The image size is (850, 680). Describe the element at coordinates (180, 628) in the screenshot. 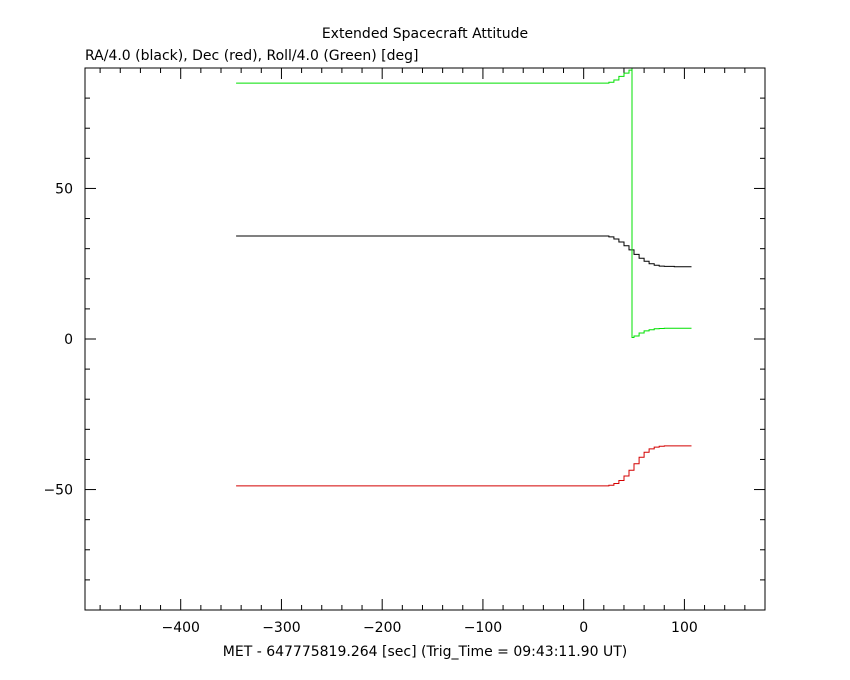

I see `x-tick-label: −400` at that location.